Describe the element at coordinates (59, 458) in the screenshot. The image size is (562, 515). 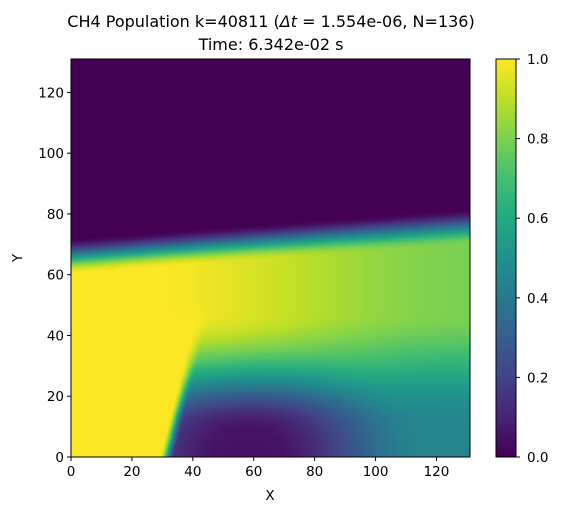
I see `y-tick-label: 0` at that location.